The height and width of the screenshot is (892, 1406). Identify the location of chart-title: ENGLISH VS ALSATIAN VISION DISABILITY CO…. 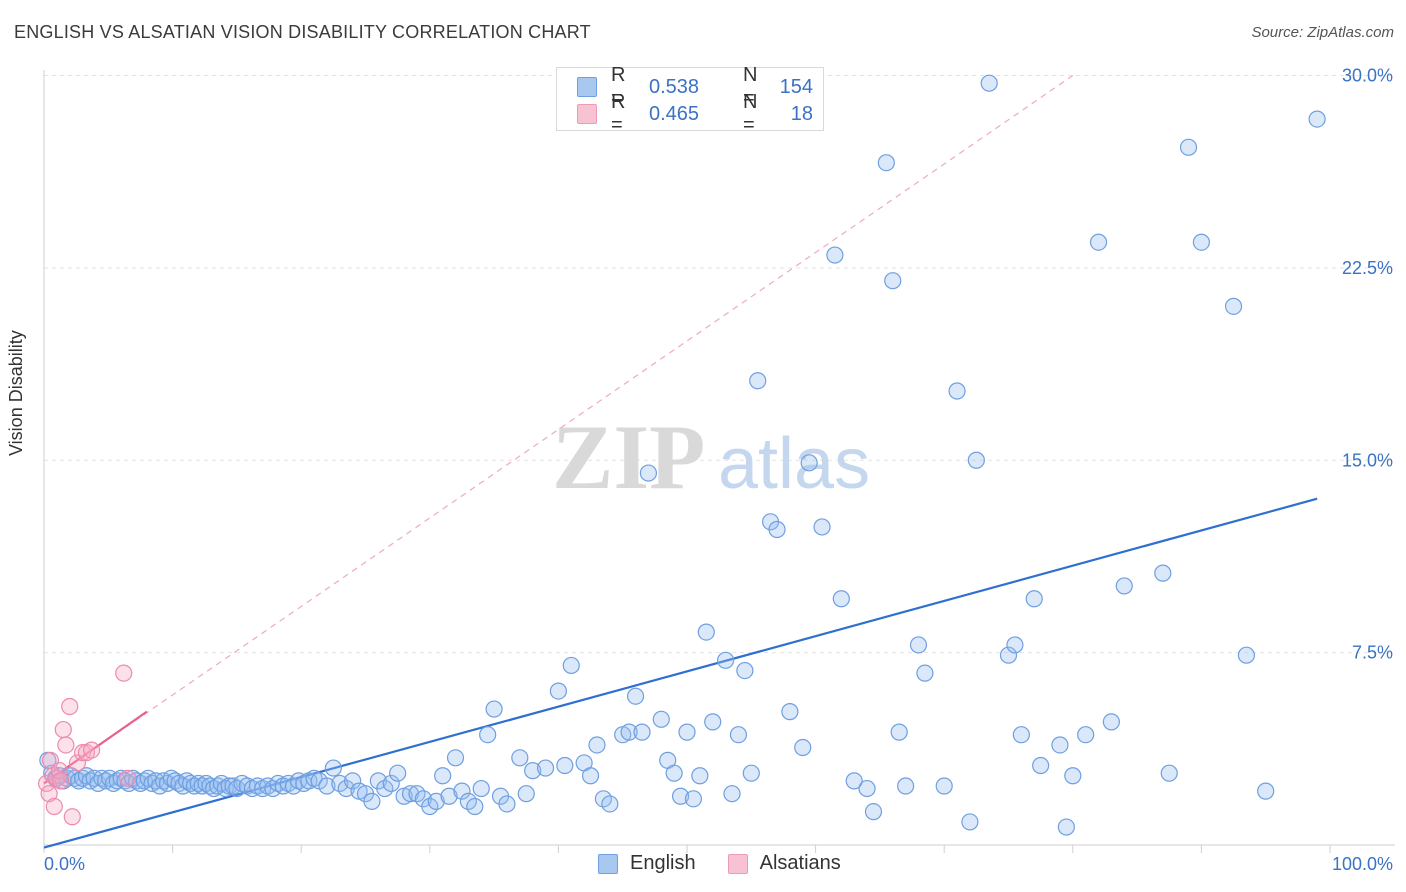
(302, 32).